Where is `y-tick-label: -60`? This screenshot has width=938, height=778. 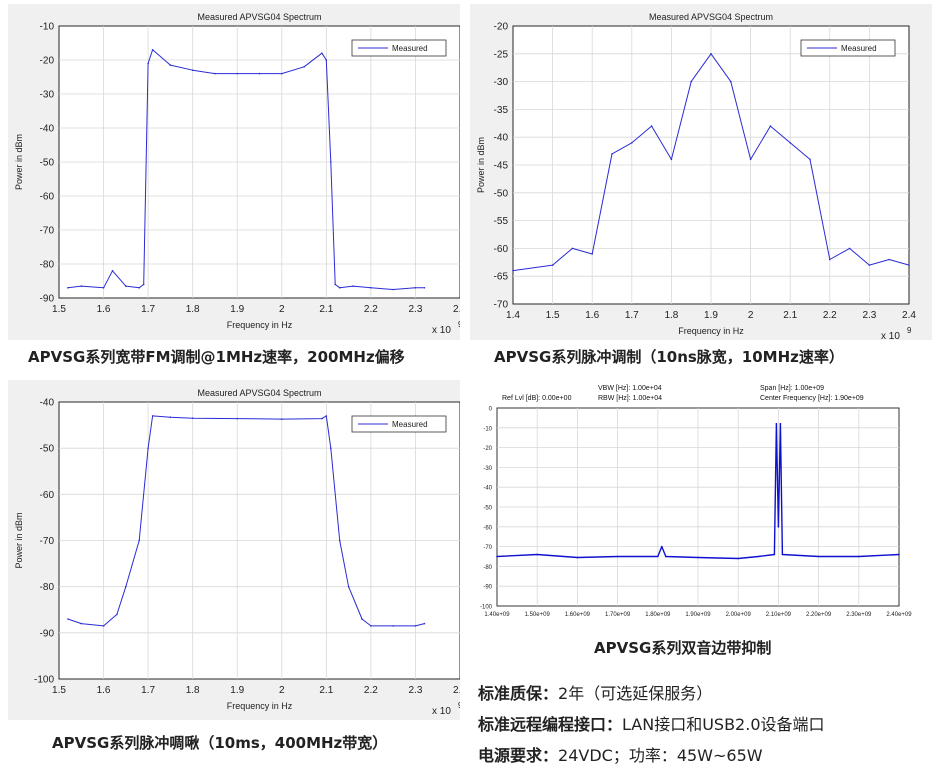
y-tick-label: -60 is located at coordinates (47, 495).